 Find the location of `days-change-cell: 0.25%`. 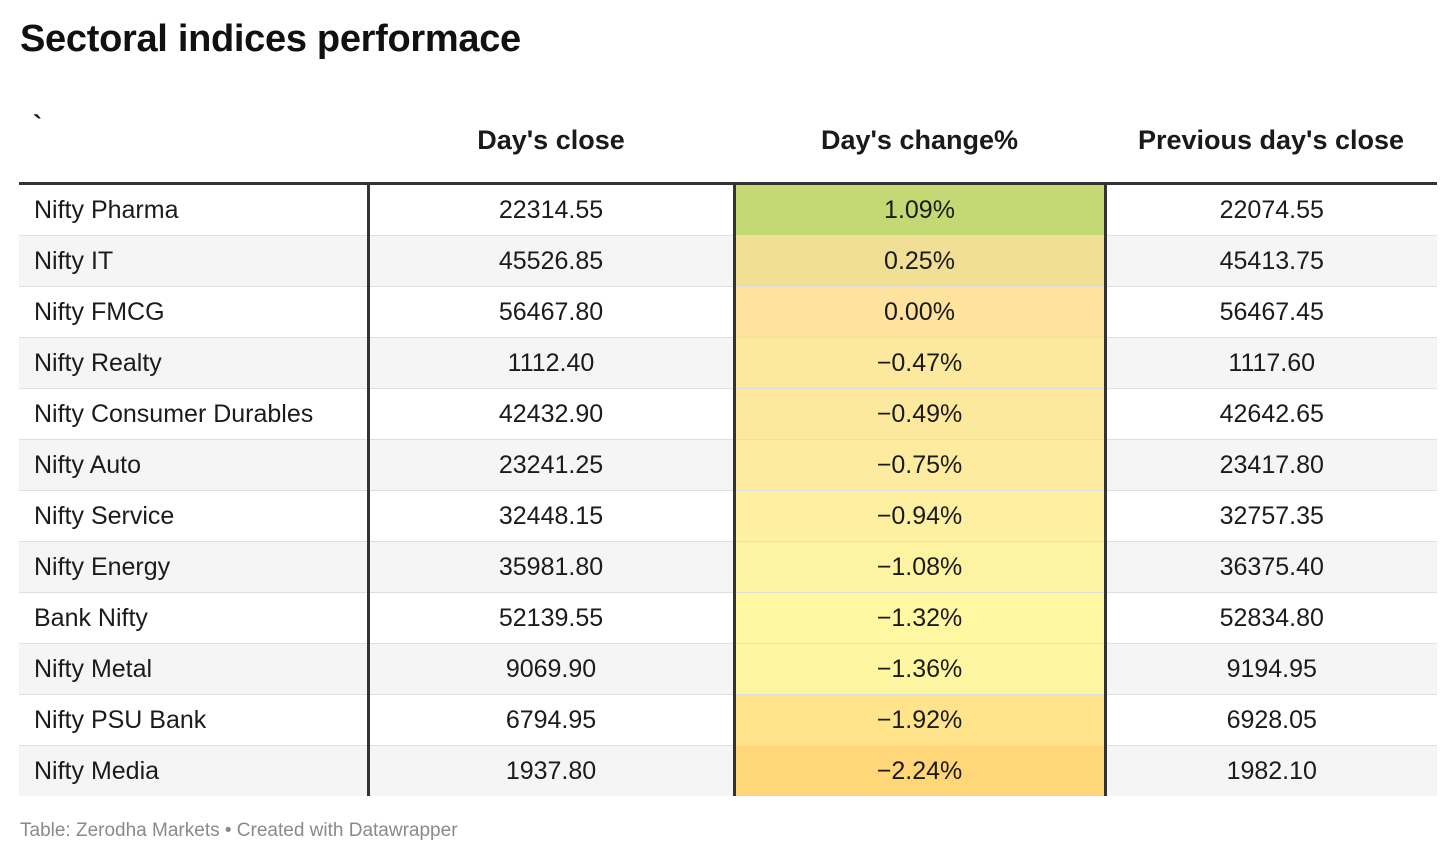

days-change-cell: 0.25% is located at coordinates (919, 261).